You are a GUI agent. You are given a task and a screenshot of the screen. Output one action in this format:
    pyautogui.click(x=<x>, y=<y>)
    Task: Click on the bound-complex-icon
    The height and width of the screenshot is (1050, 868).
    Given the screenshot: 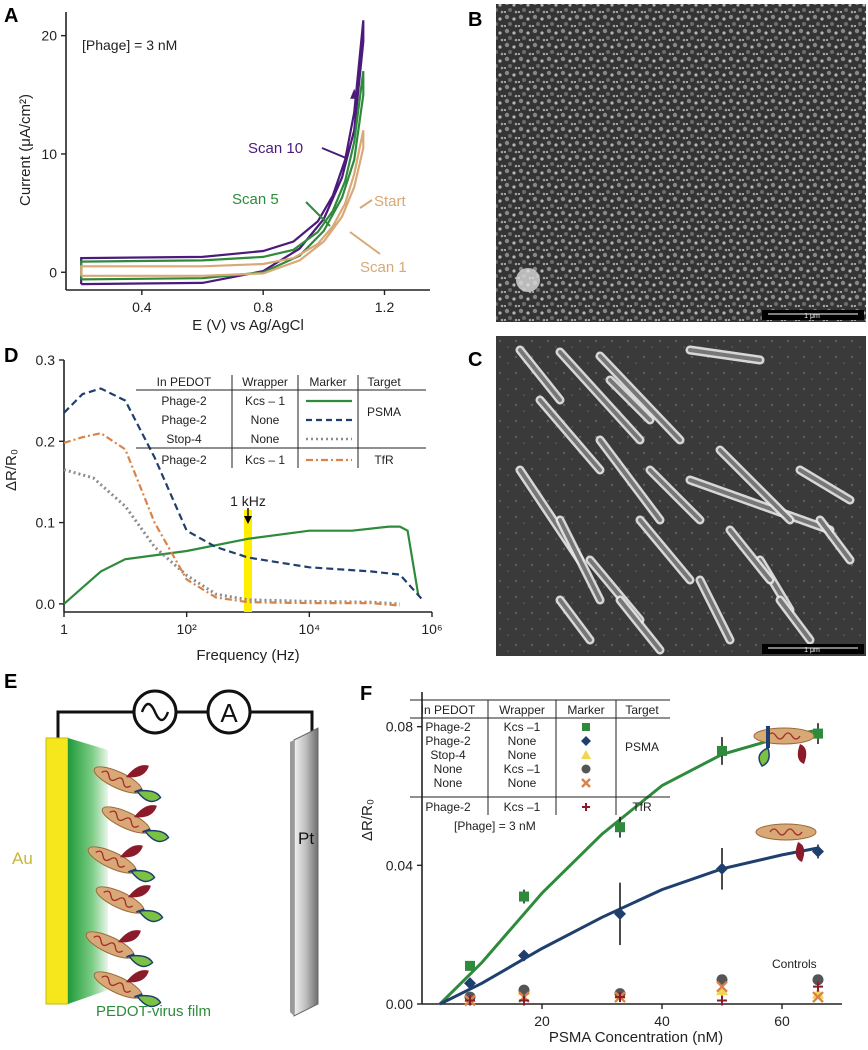 What is the action you would take?
    pyautogui.click(x=784, y=746)
    